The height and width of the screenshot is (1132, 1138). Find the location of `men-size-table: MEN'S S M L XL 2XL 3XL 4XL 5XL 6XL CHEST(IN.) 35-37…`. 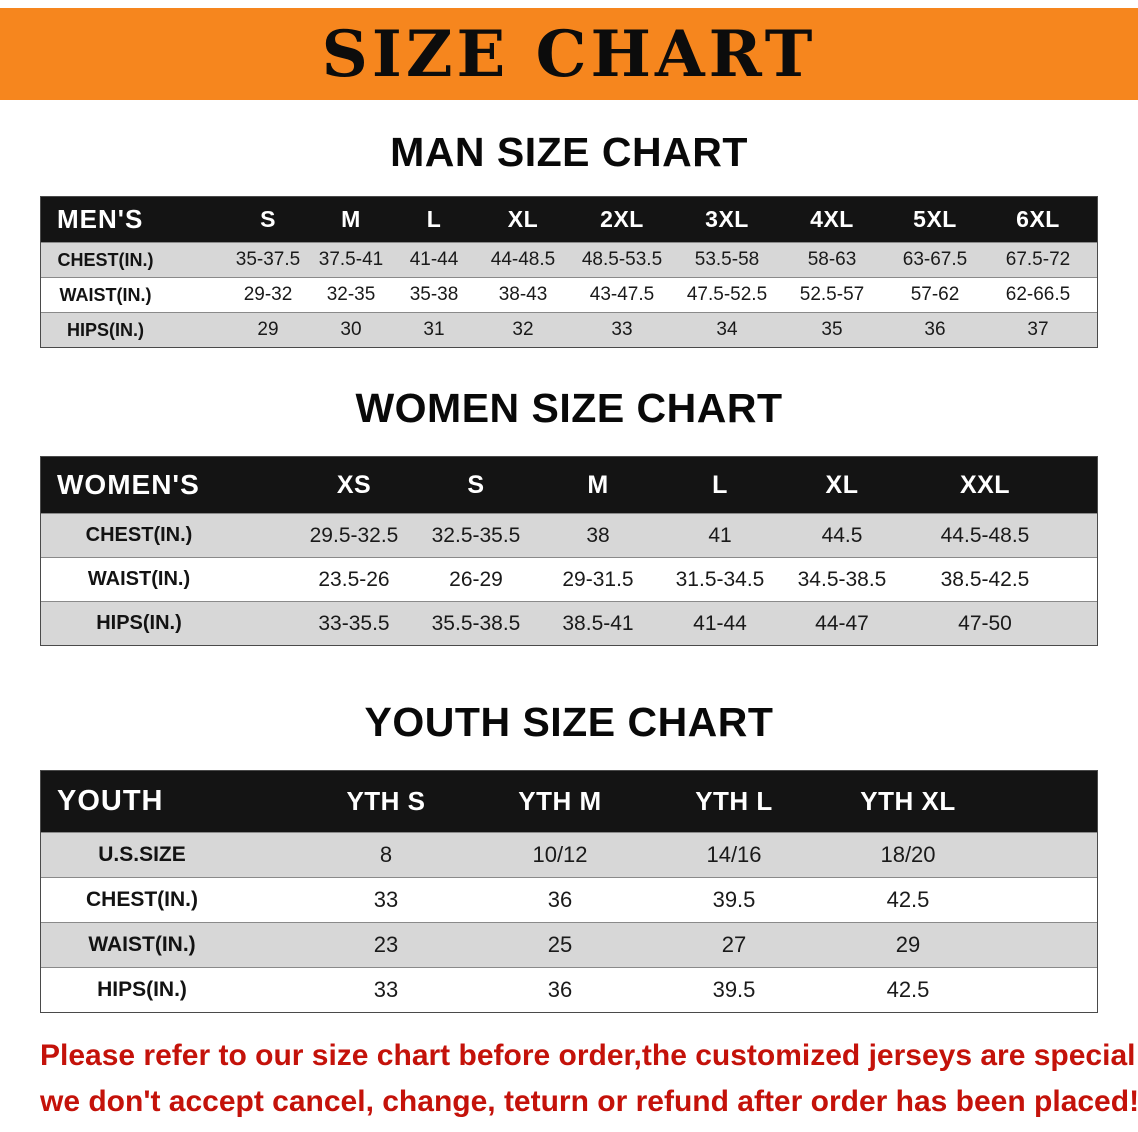

men-size-table: MEN'S S M L XL 2XL 3XL 4XL 5XL 6XL CHEST(IN.) 35-37… is located at coordinates (569, 272).